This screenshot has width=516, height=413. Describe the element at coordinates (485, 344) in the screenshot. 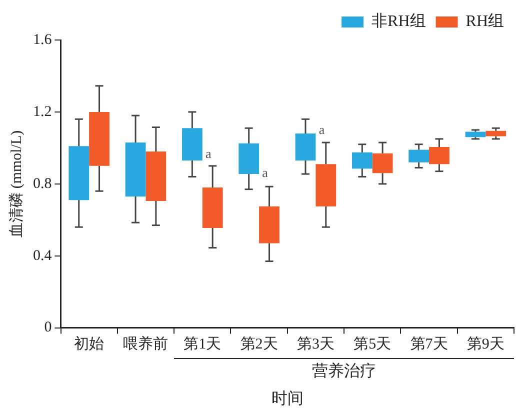

I see `x-tick-label: 第9天` at that location.